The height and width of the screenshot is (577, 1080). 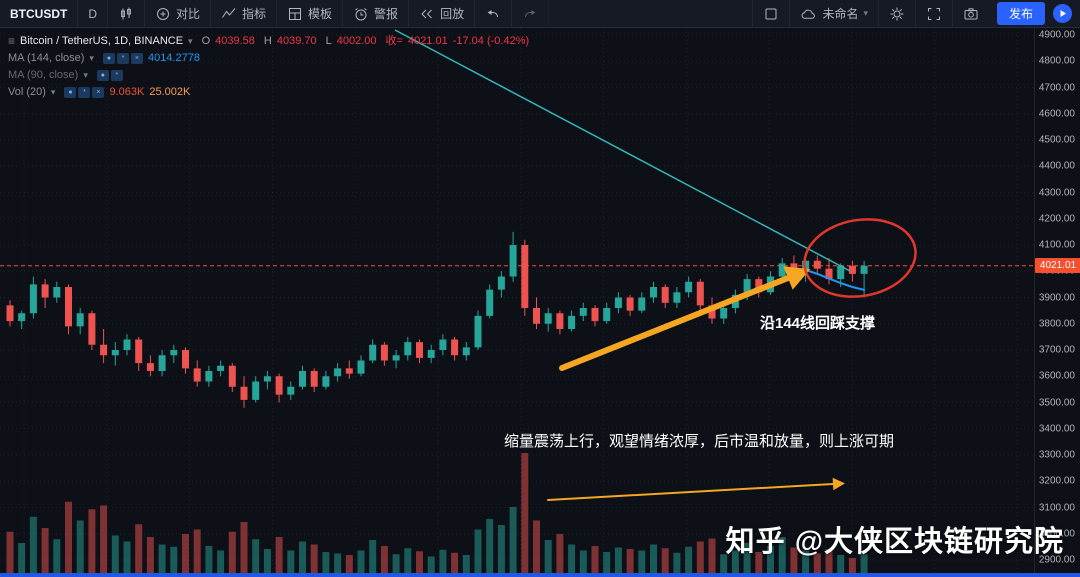 I want to click on price-axis-label: 4400.00, so click(x=1056, y=166).